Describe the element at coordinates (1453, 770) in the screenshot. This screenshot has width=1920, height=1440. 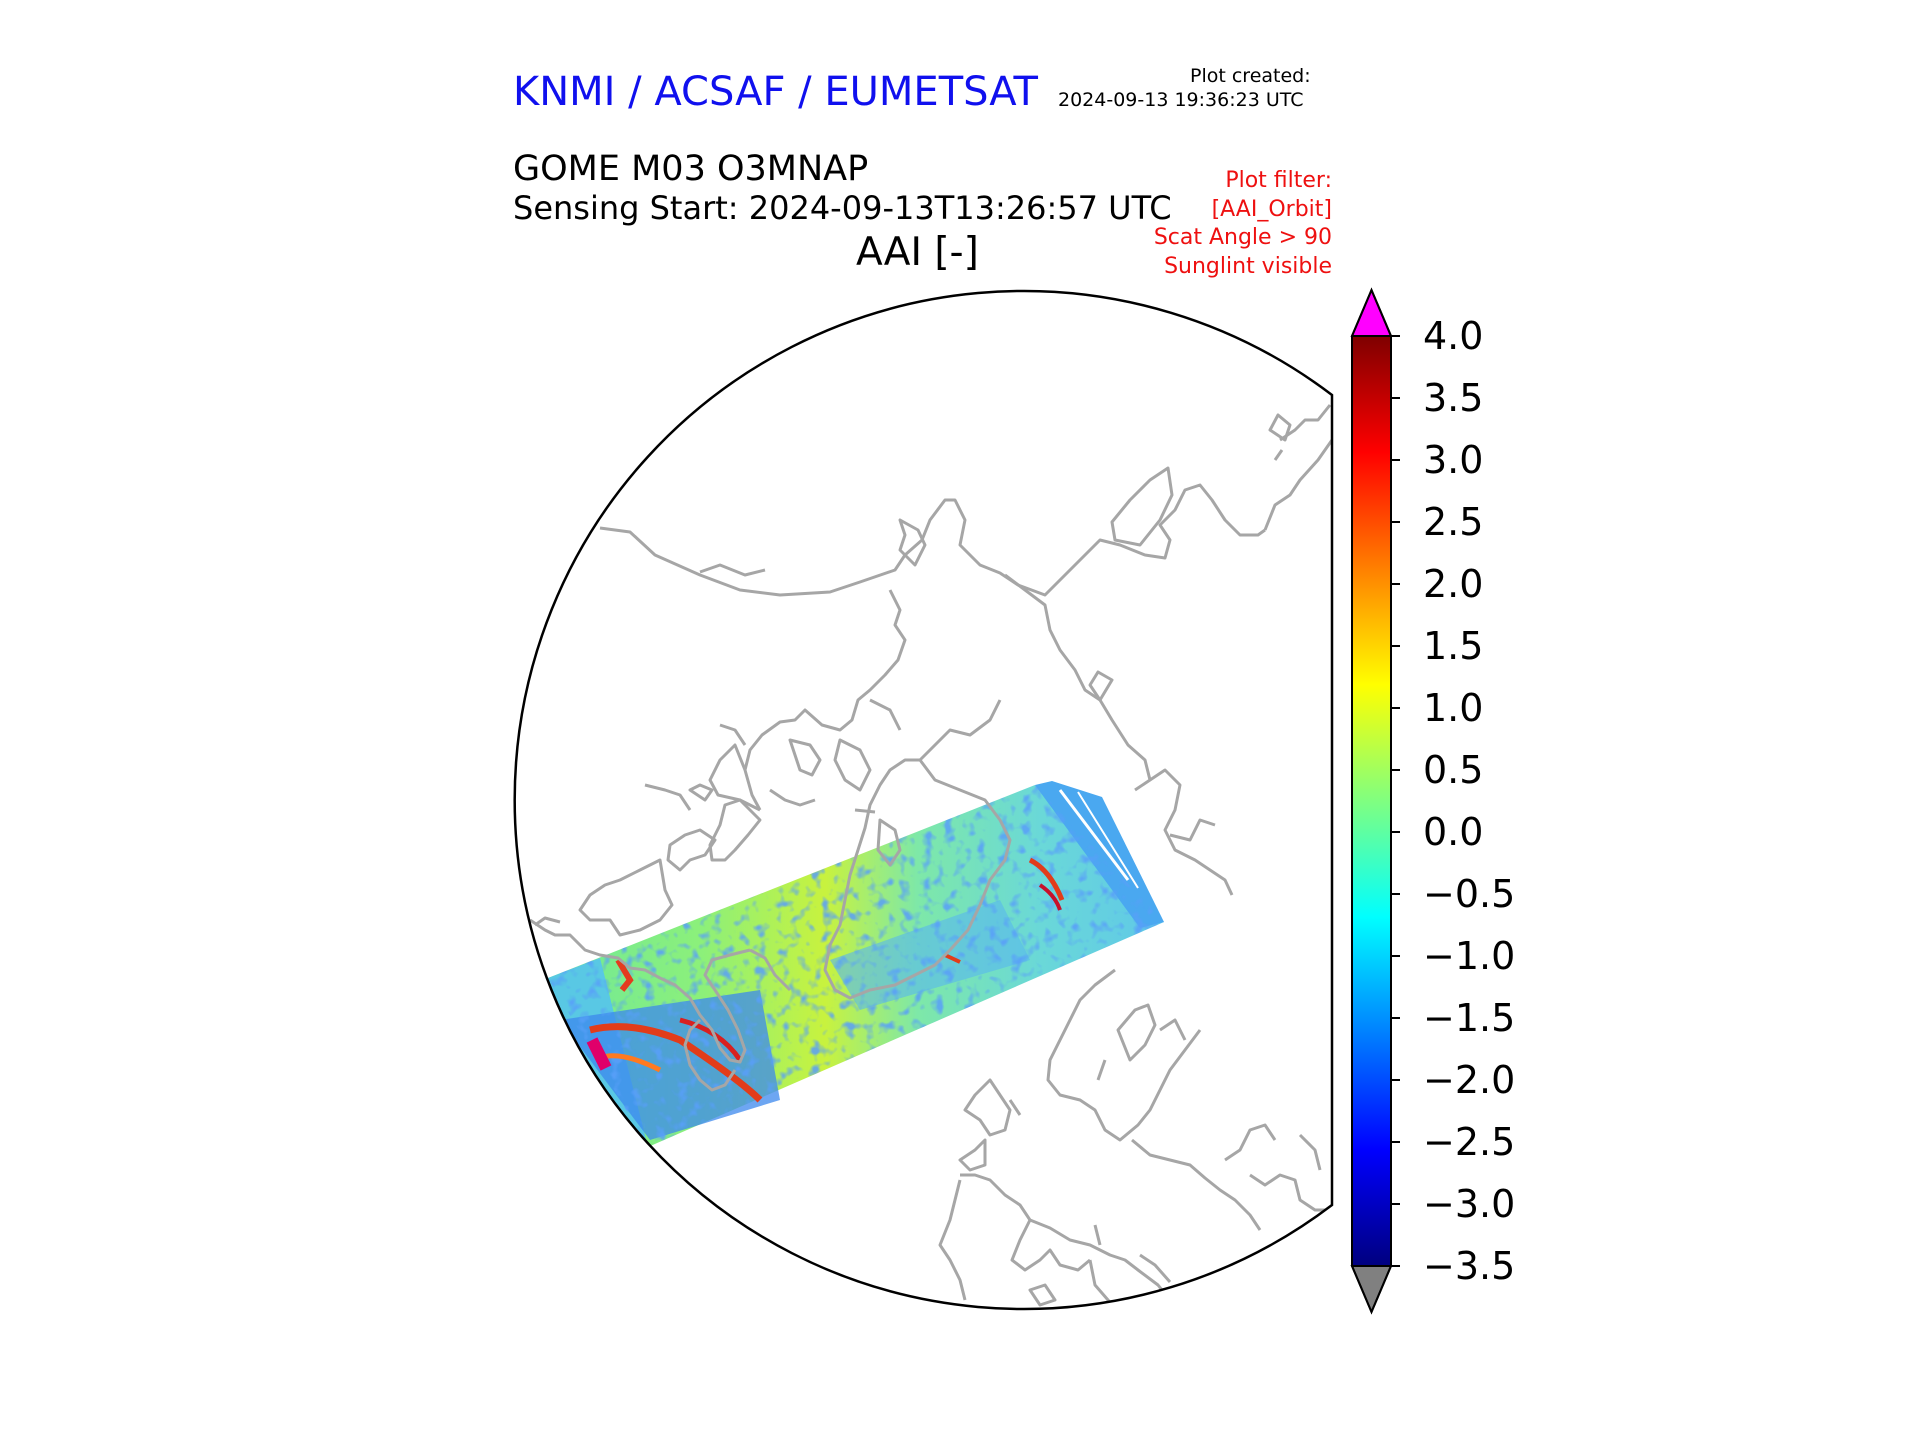
I see `colorbar-tick-label: 0.5` at that location.